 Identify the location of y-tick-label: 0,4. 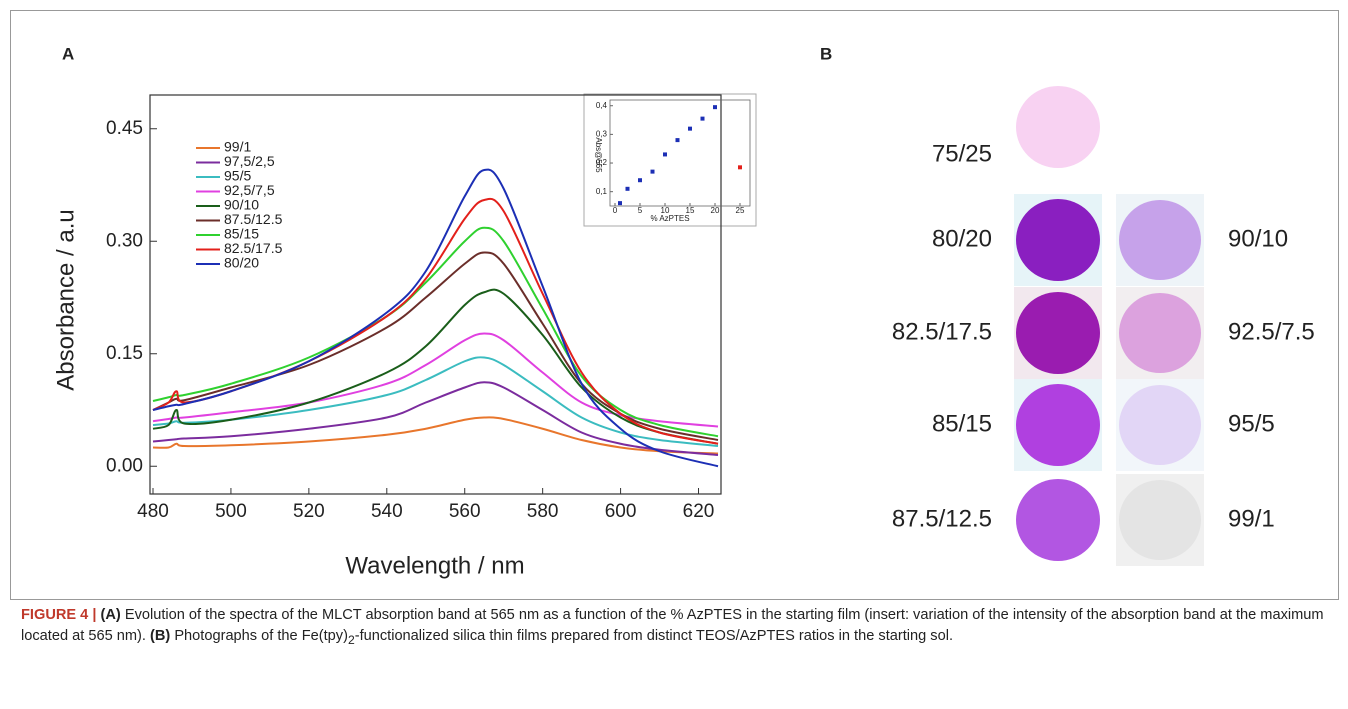
(602, 105).